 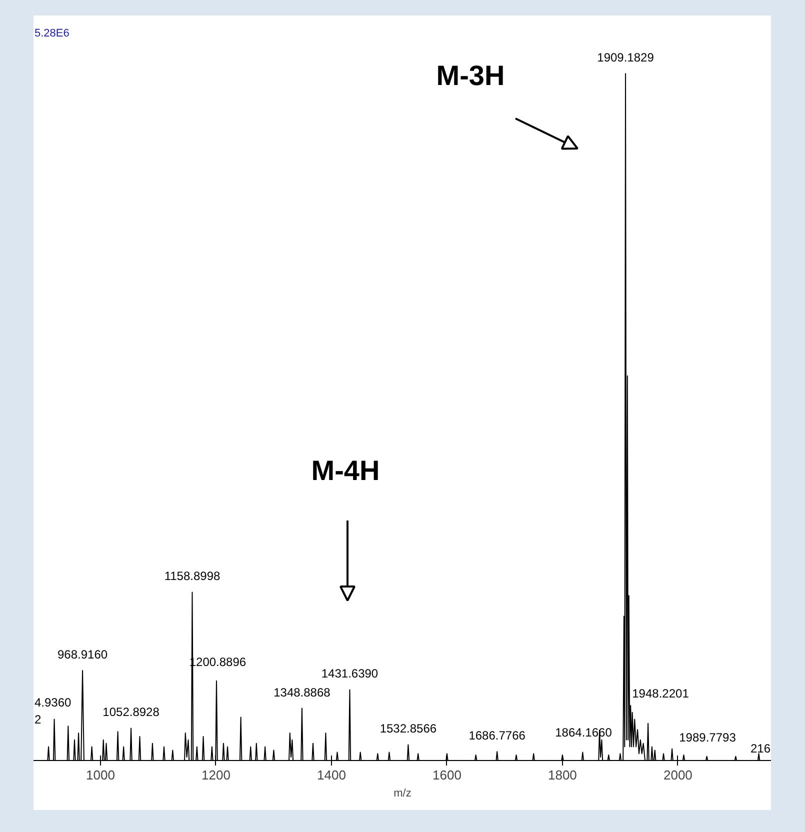 What do you see at coordinates (216, 775) in the screenshot?
I see `x-tick-label: 1200` at bounding box center [216, 775].